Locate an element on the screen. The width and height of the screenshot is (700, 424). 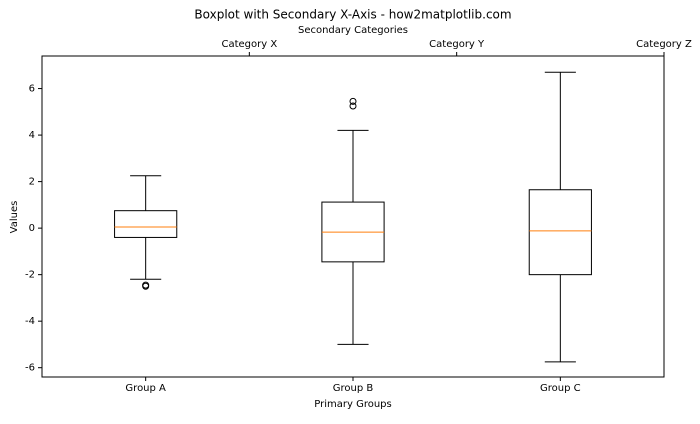
x-axis-label: Primary Groups is located at coordinates (352, 404).